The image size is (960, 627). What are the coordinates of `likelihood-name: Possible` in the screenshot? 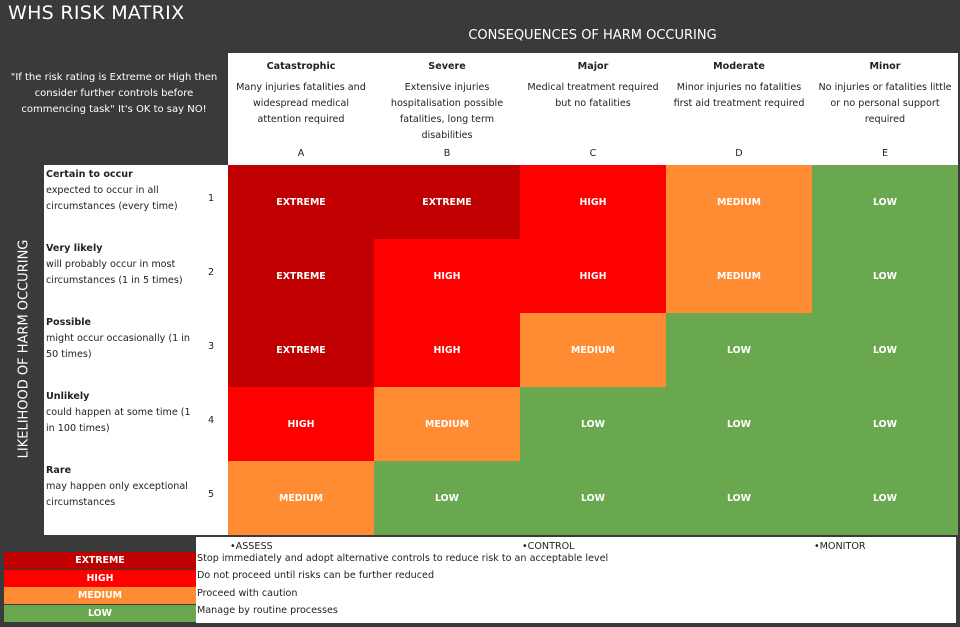 It's located at (68, 322).